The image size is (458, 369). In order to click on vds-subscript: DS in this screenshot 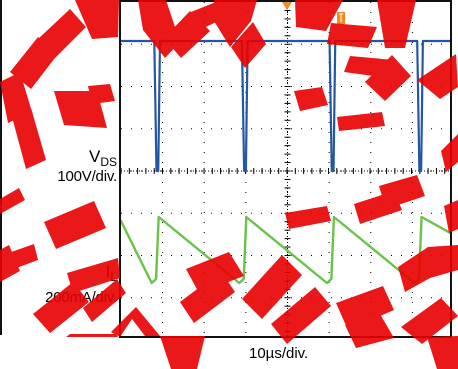, I will do `click(108, 162)`.